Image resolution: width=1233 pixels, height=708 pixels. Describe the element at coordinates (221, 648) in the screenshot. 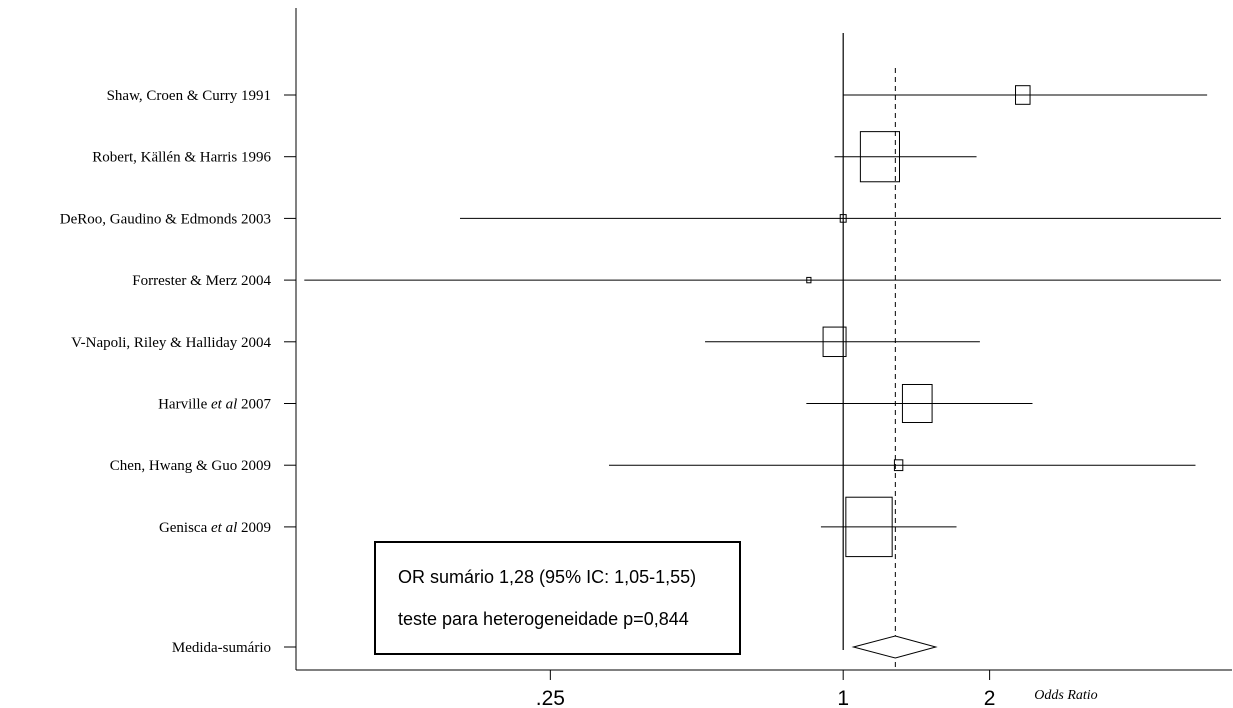

I see `summary-label: Medida-sumário` at that location.